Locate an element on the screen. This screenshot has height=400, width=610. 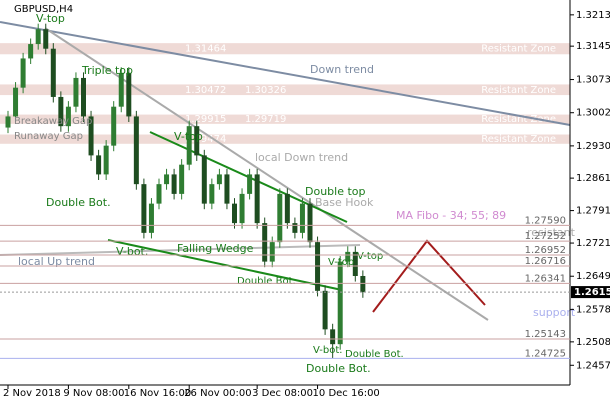
local-up-trend-line is located at coordinates (180, 250).